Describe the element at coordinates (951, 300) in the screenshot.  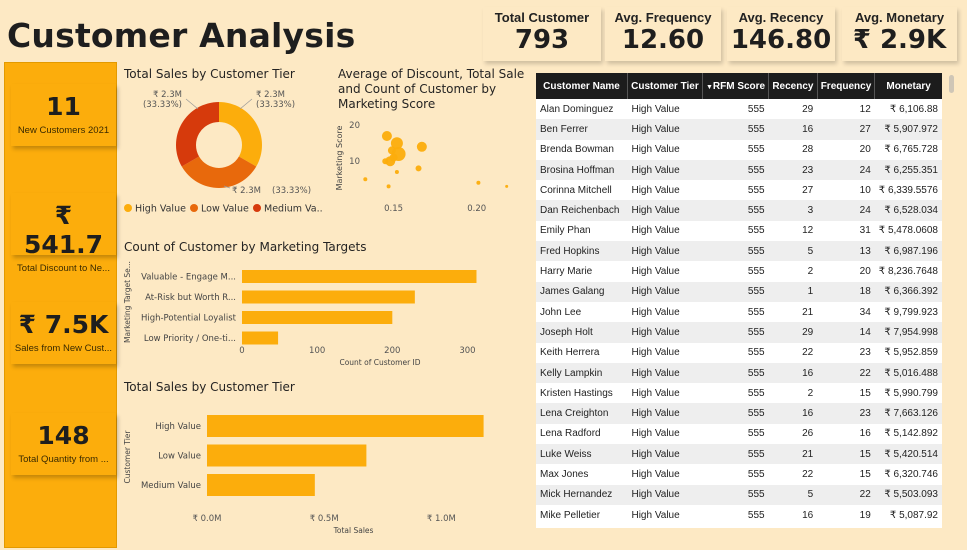
I see `table-scrollbar` at that location.